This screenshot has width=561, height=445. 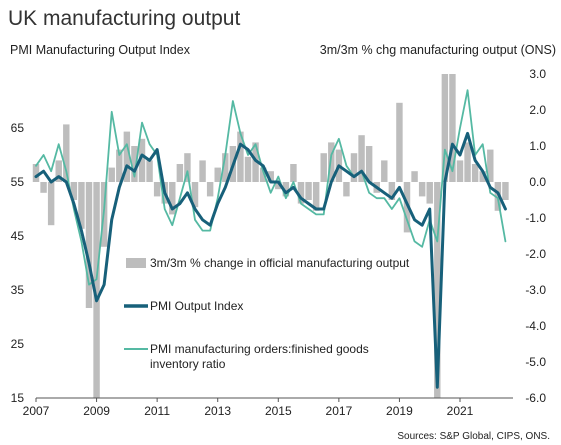 I want to click on right-tick-label: 0.0, so click(x=537, y=182).